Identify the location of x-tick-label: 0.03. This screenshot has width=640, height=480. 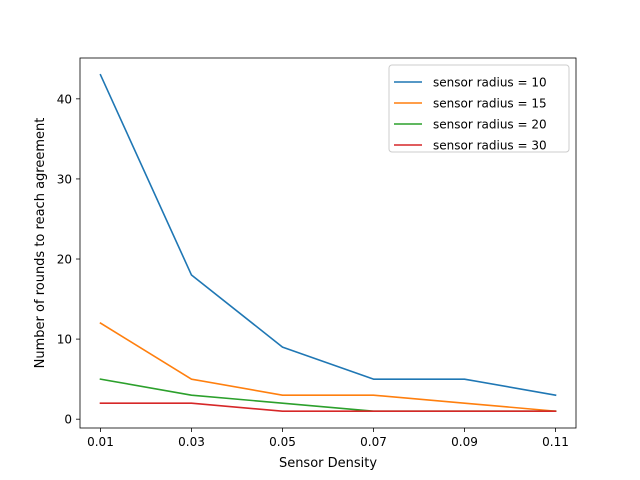
(191, 442).